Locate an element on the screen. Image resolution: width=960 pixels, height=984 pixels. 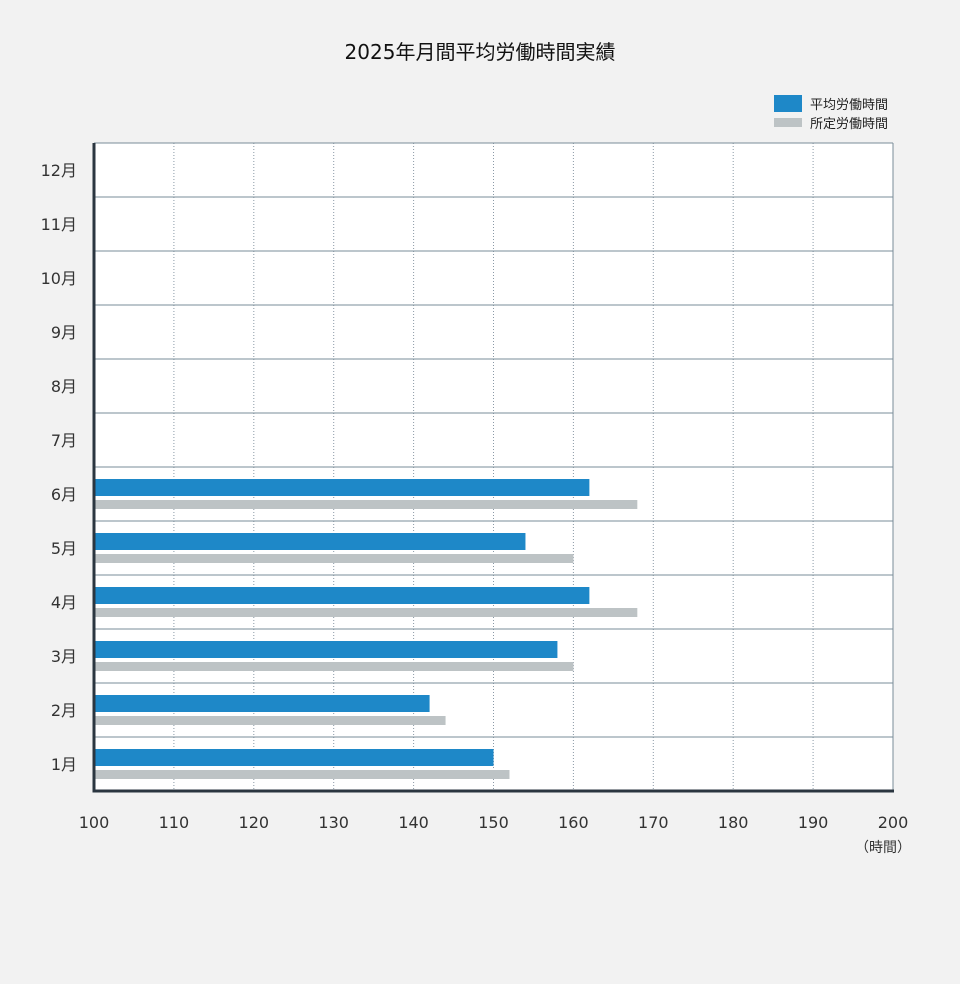
y-tick-label: 7月 is located at coordinates (64, 440).